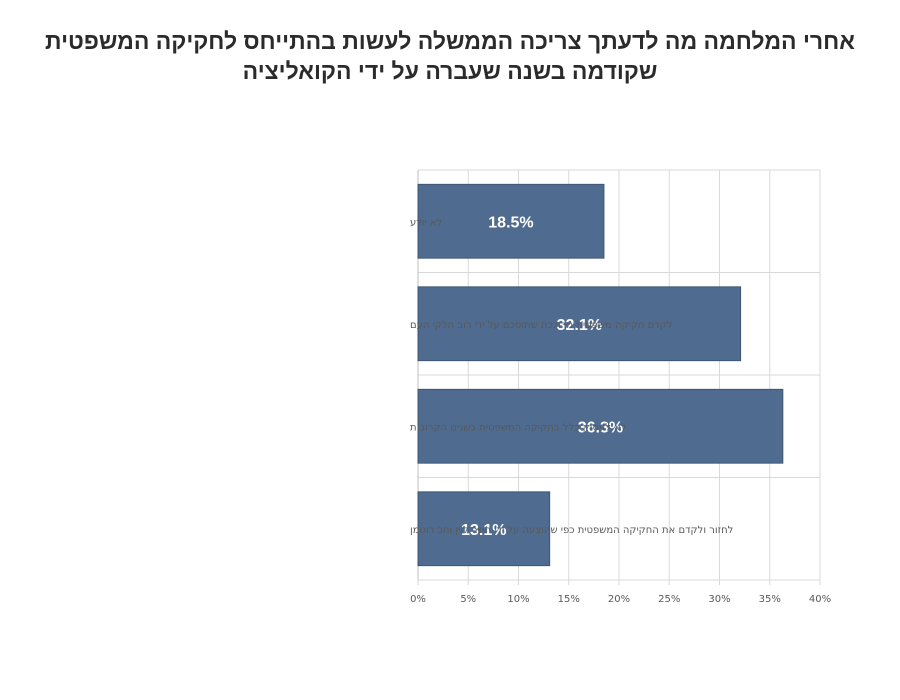  What do you see at coordinates (426, 222) in the screenshot?
I see `category-label: לא יודע` at bounding box center [426, 222].